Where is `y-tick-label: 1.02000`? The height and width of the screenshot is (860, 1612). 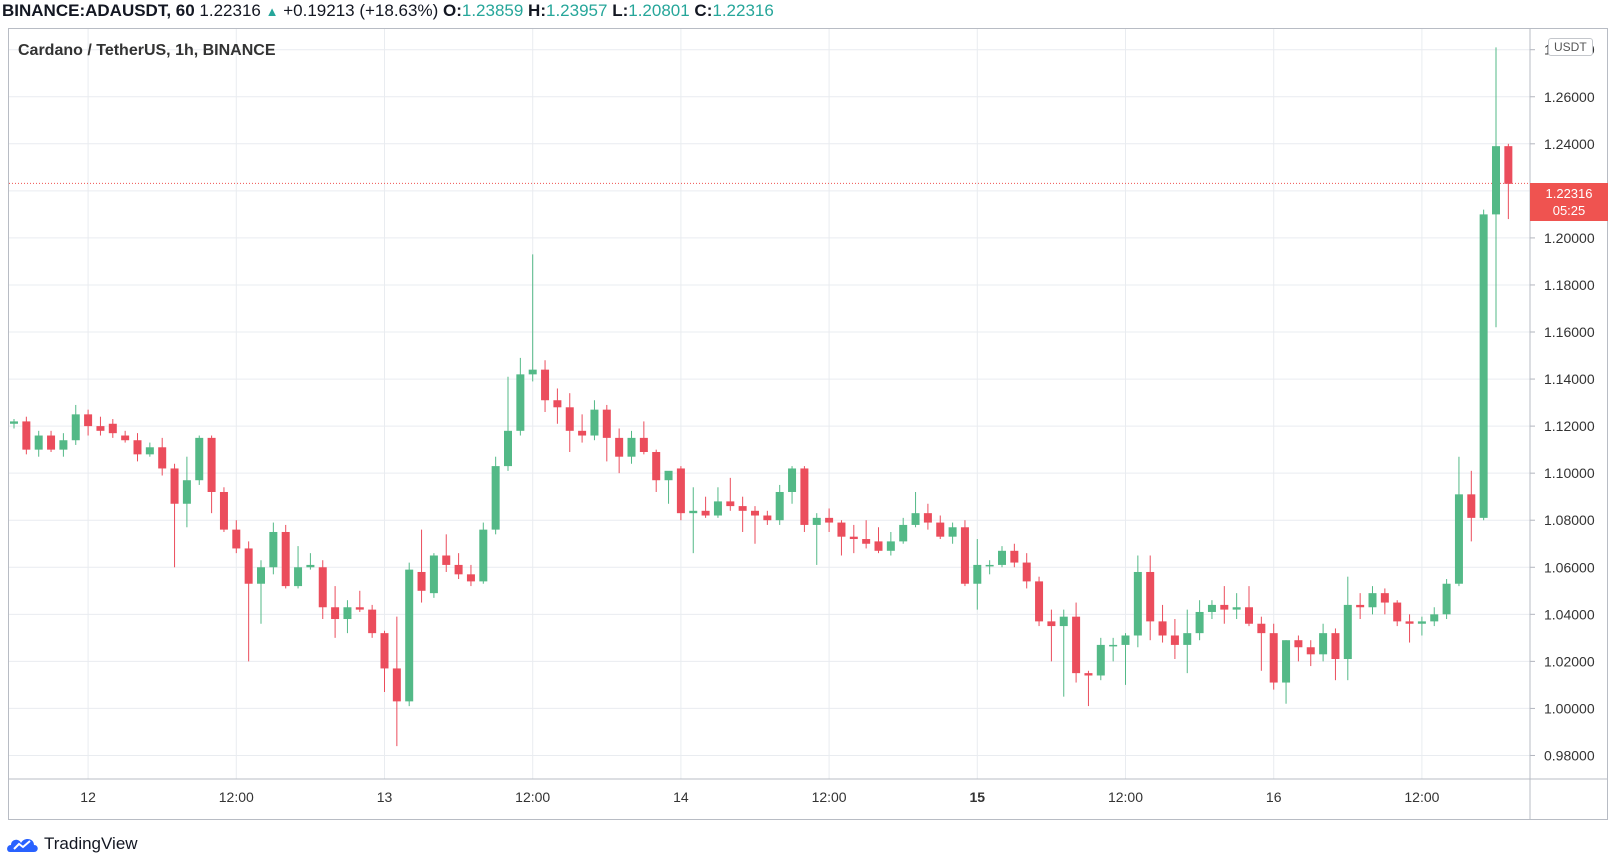 y-tick-label: 1.02000 is located at coordinates (1569, 661).